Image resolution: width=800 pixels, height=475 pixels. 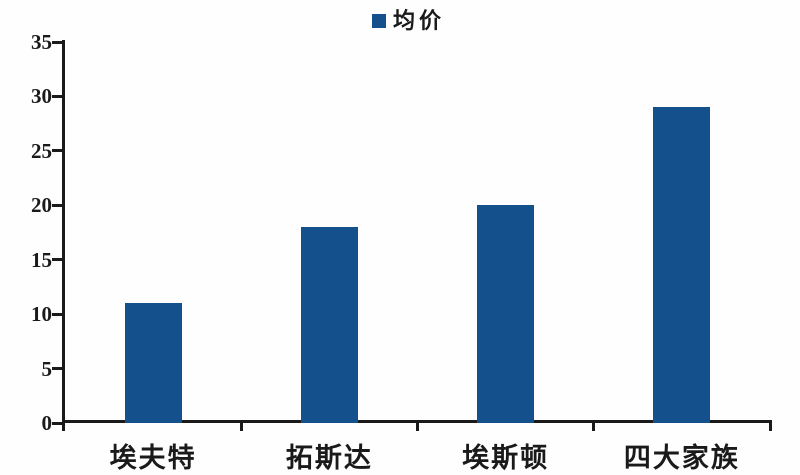 I want to click on x-category-label: 埃斯顿, so click(x=506, y=458).